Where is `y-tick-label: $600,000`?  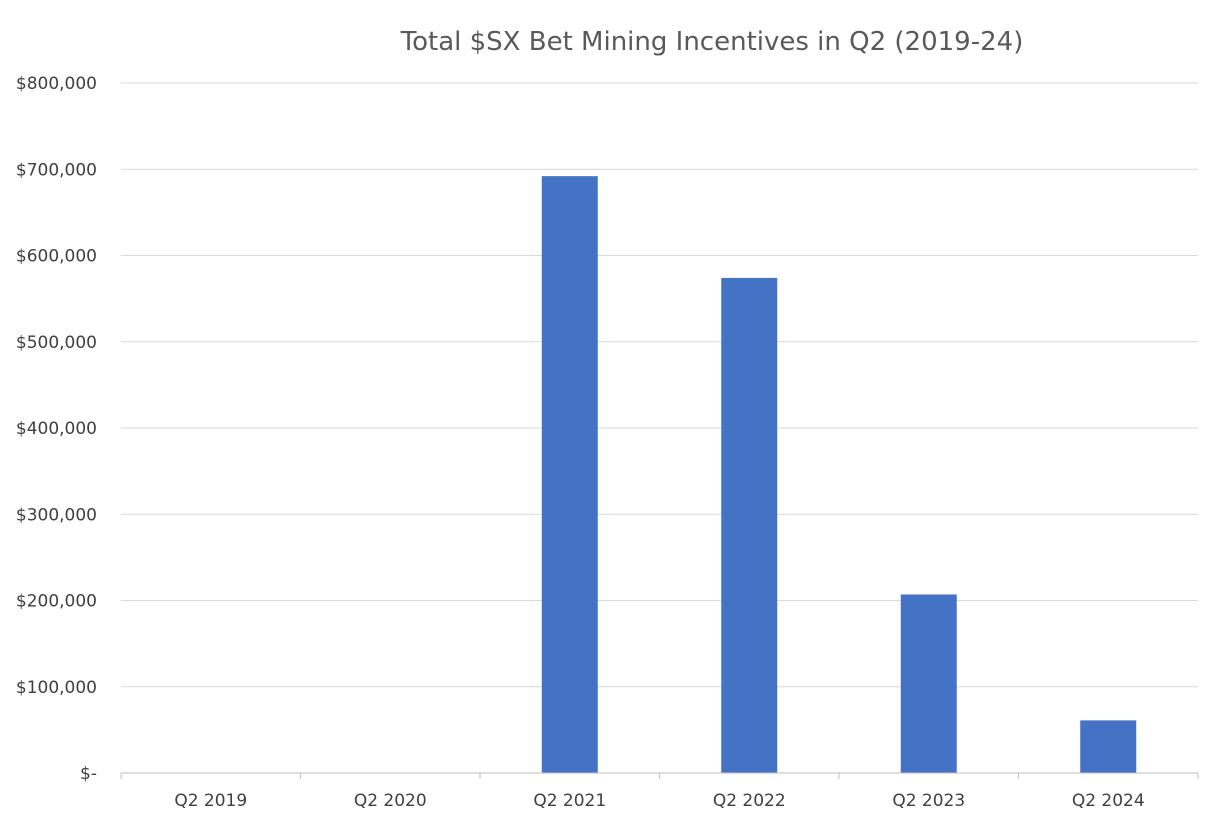 y-tick-label: $600,000 is located at coordinates (56, 257).